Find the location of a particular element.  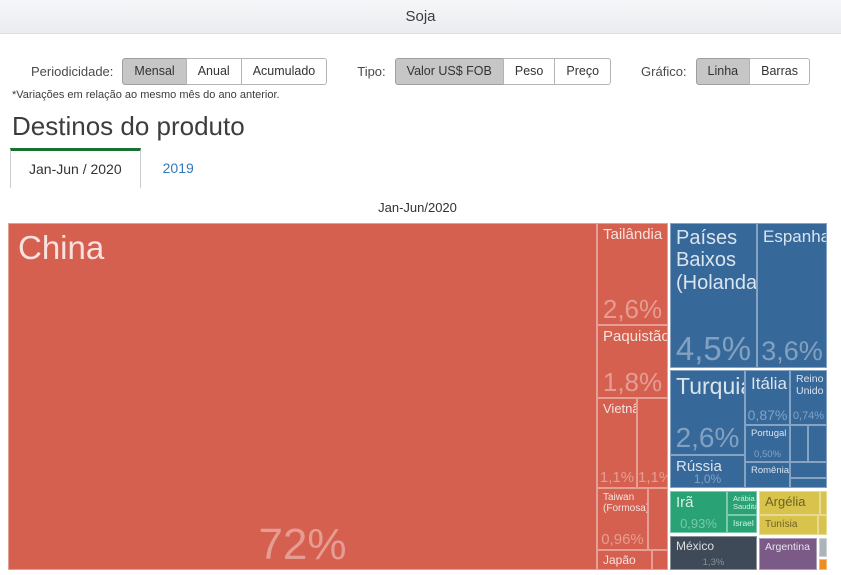

cell-percentage-label: 0,93% is located at coordinates (698, 523).